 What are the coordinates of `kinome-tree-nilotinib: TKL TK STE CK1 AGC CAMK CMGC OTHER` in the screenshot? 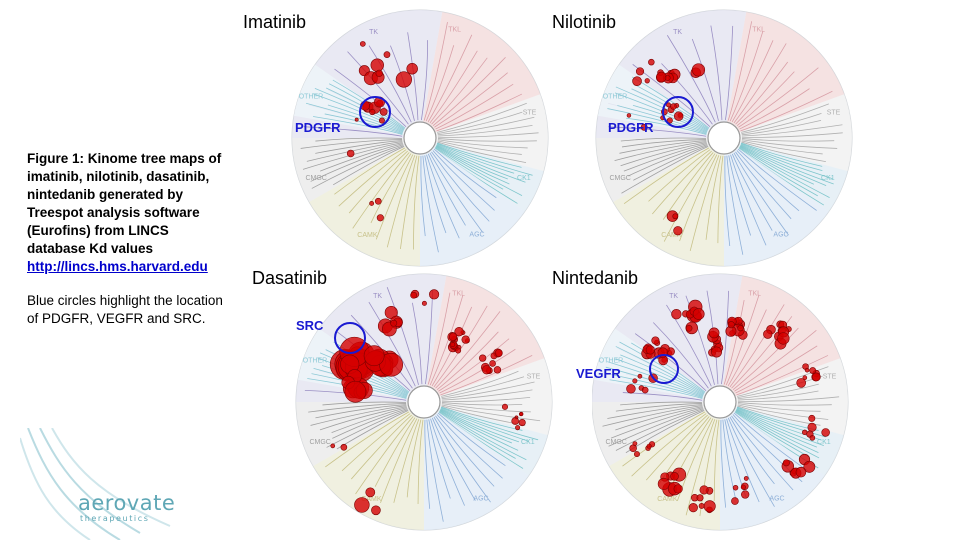 It's located at (724, 138).